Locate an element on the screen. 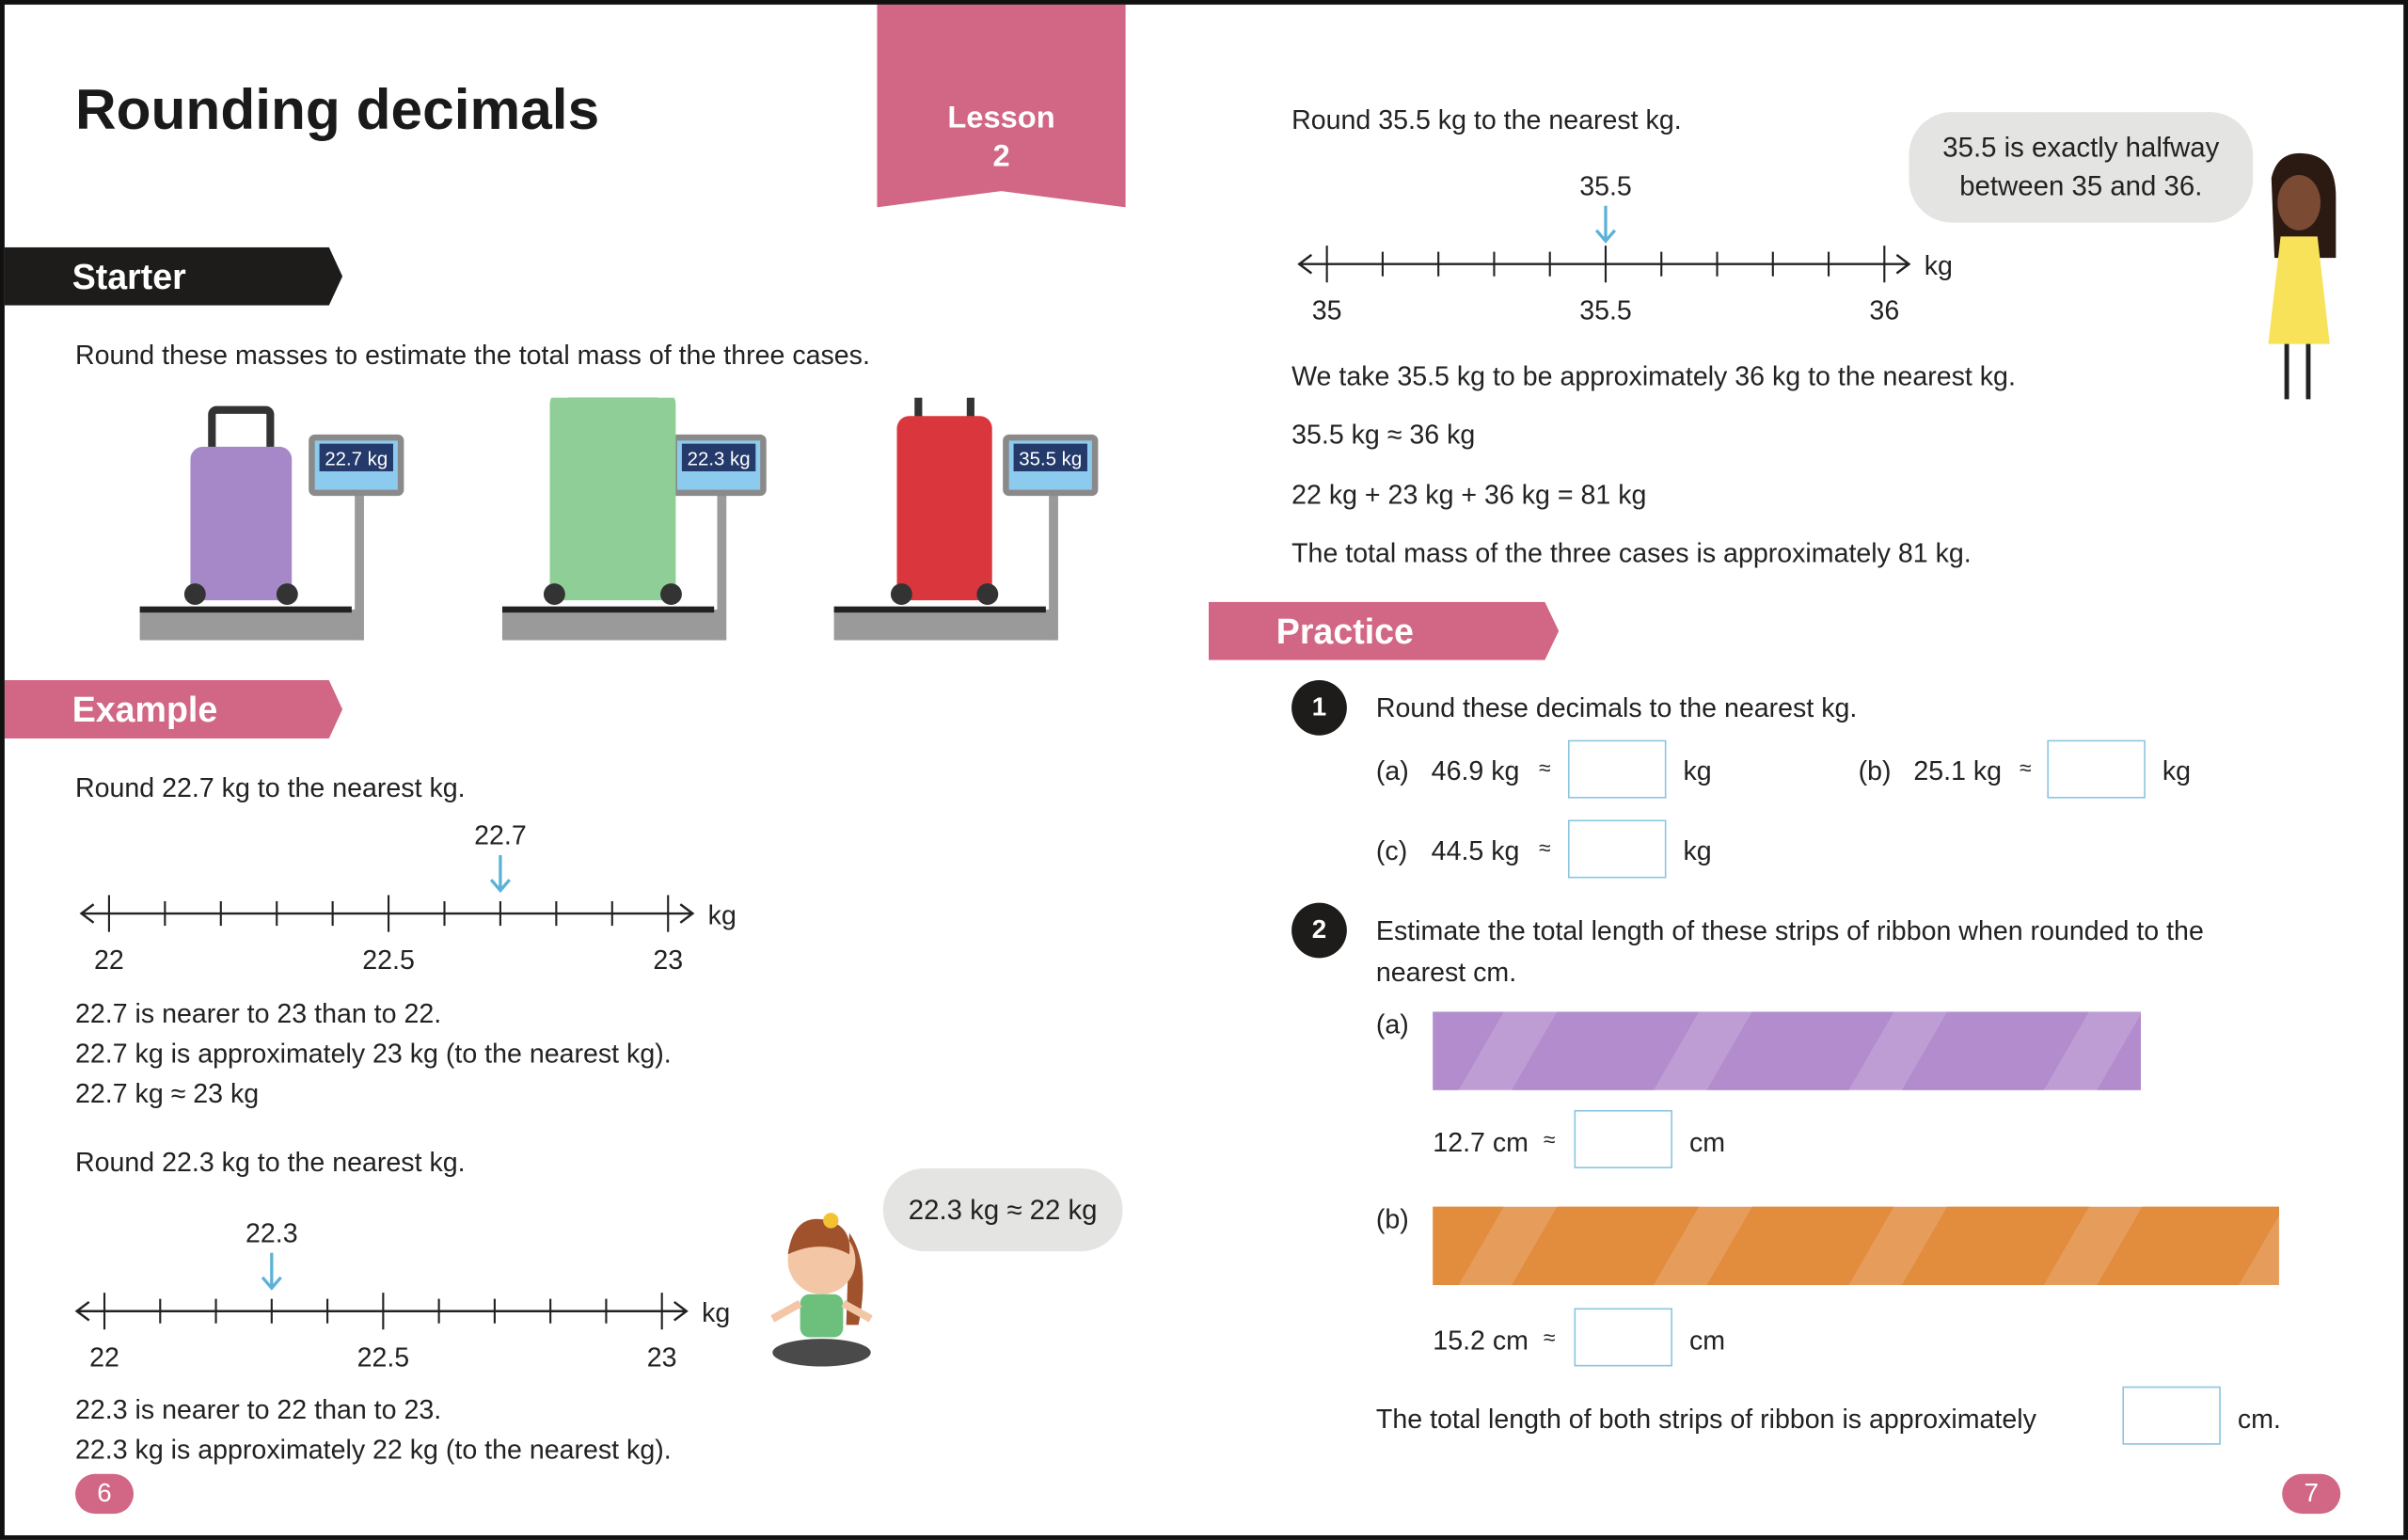 This screenshot has height=1540, width=2408. right-line: 22 kg + 23 kg + 36 kg = 81 kg is located at coordinates (1469, 494).